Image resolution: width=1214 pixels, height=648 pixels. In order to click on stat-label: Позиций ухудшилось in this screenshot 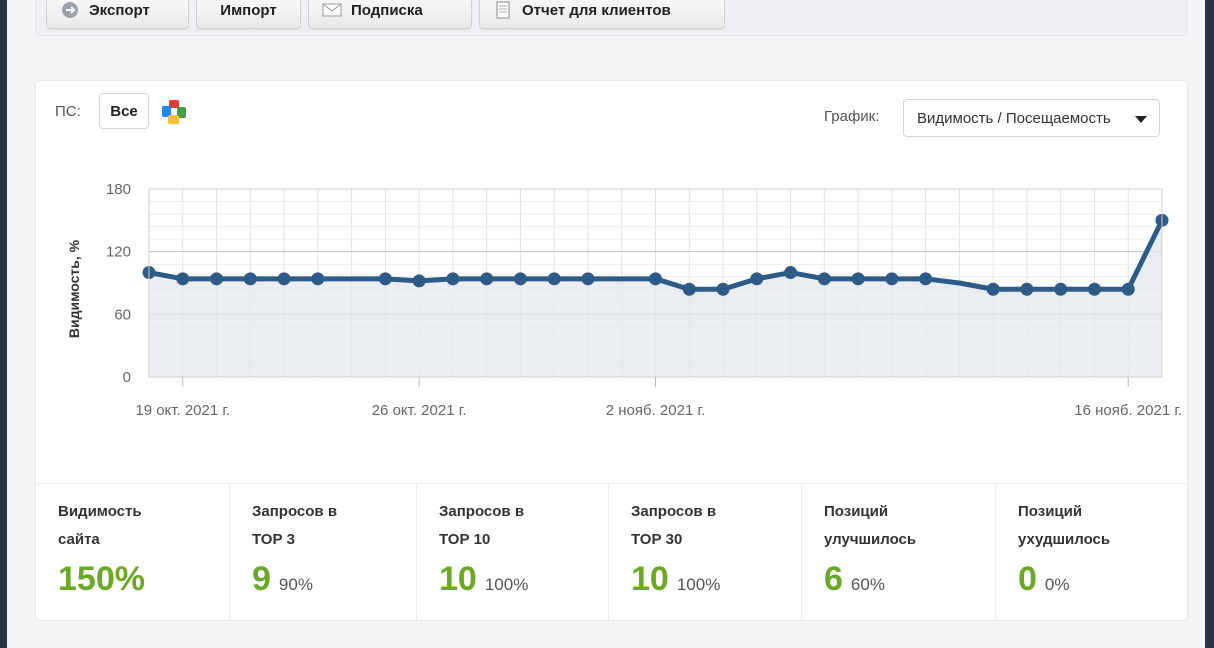, I will do `click(1064, 525)`.